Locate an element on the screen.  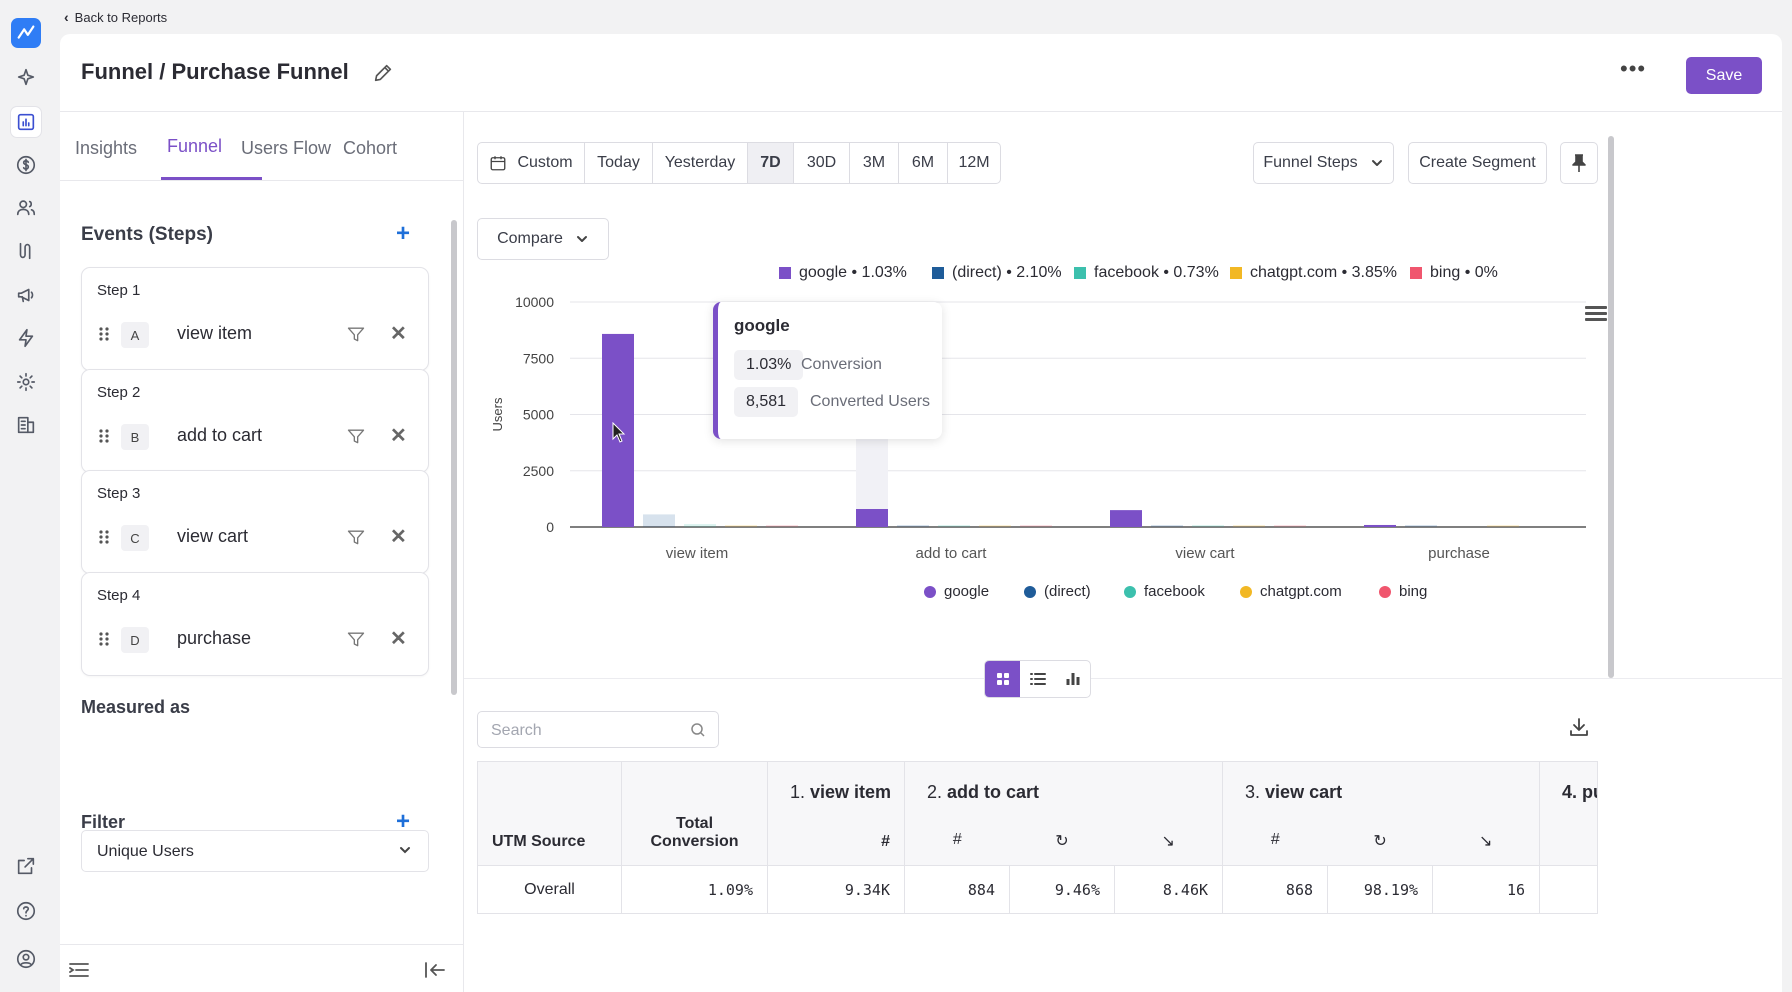
list-view-button is located at coordinates (1037, 679).